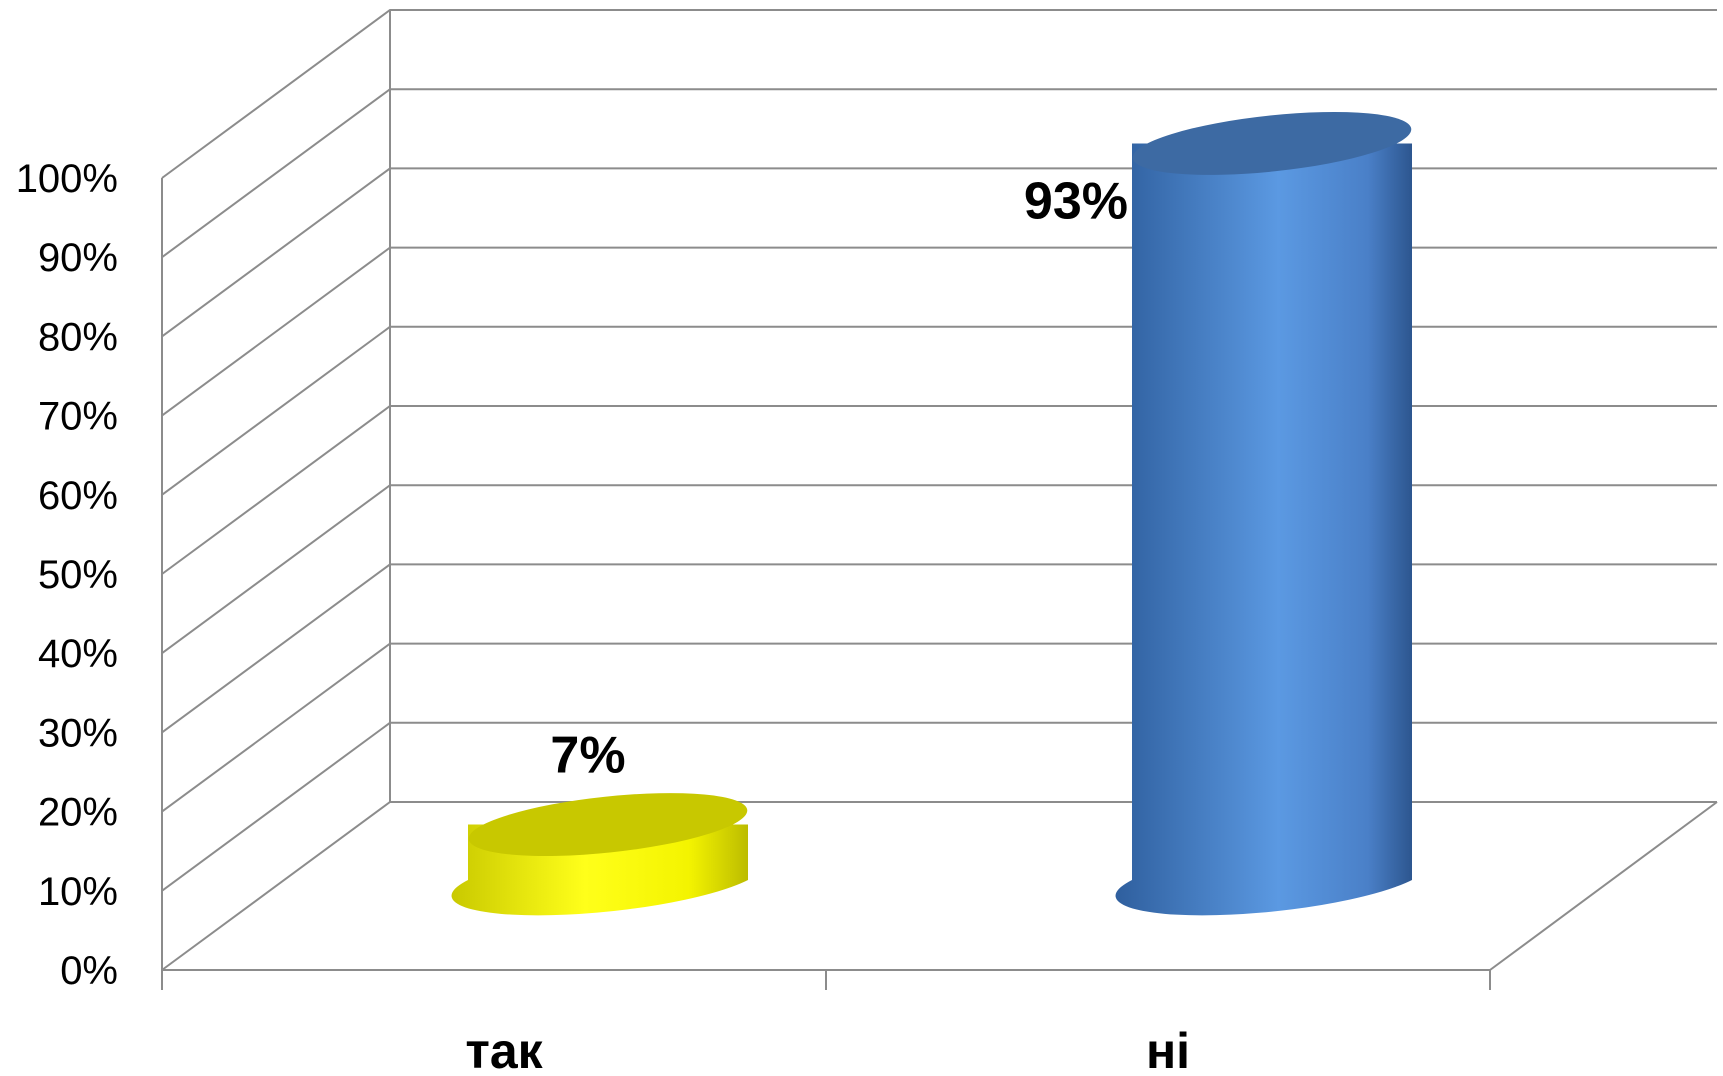 The width and height of the screenshot is (1723, 1076). Describe the element at coordinates (78, 258) in the screenshot. I see `y-tick-label: 90%` at that location.